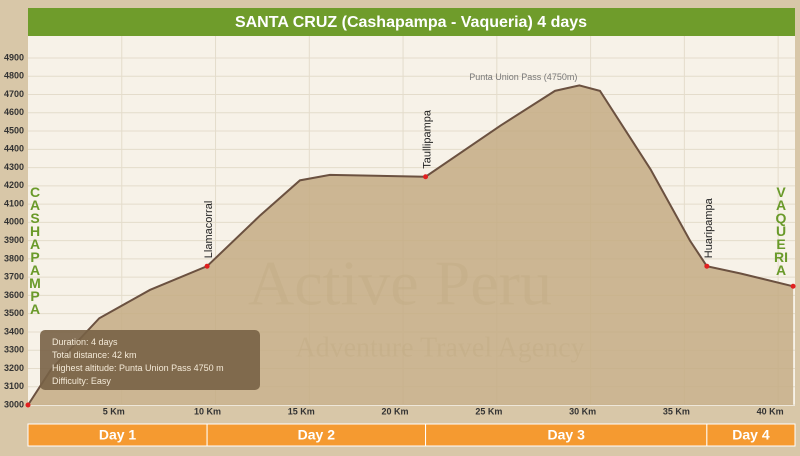  I want to click on y-tick-label: 3600, so click(14, 295).